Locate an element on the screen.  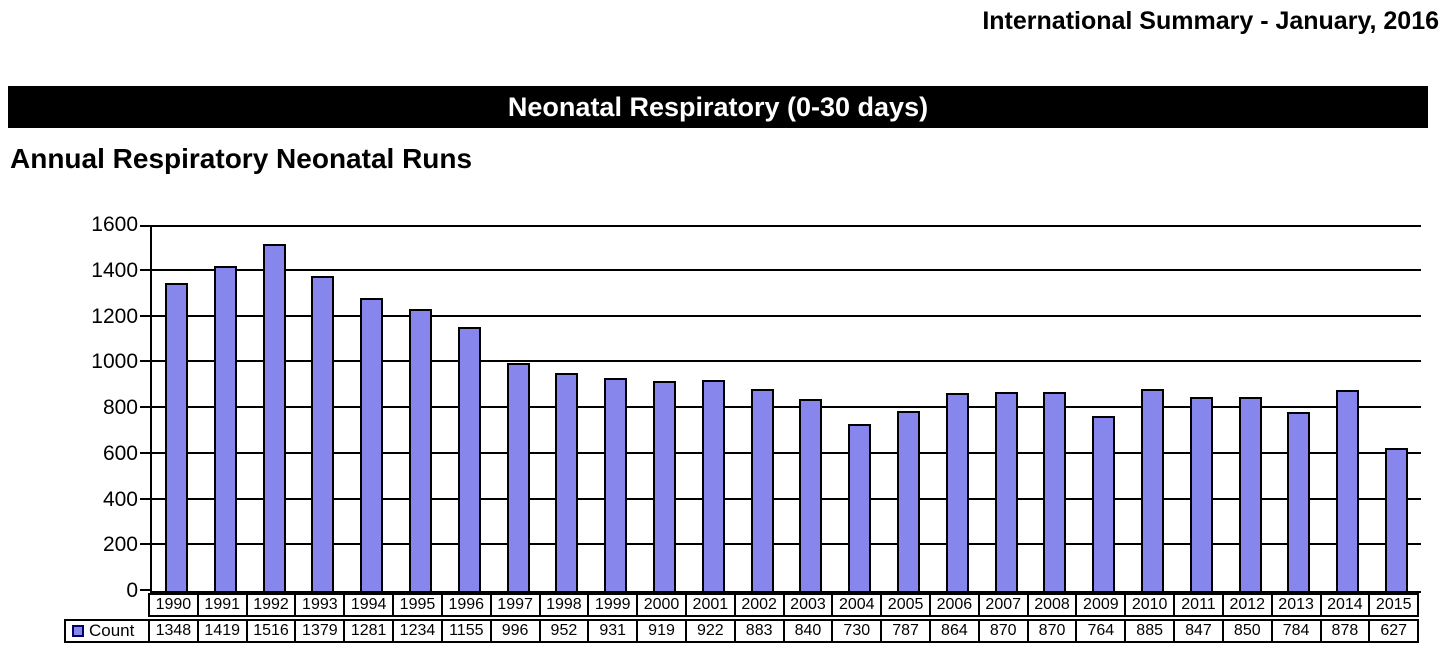
year-cell-2013: 2013 is located at coordinates (1295, 605).